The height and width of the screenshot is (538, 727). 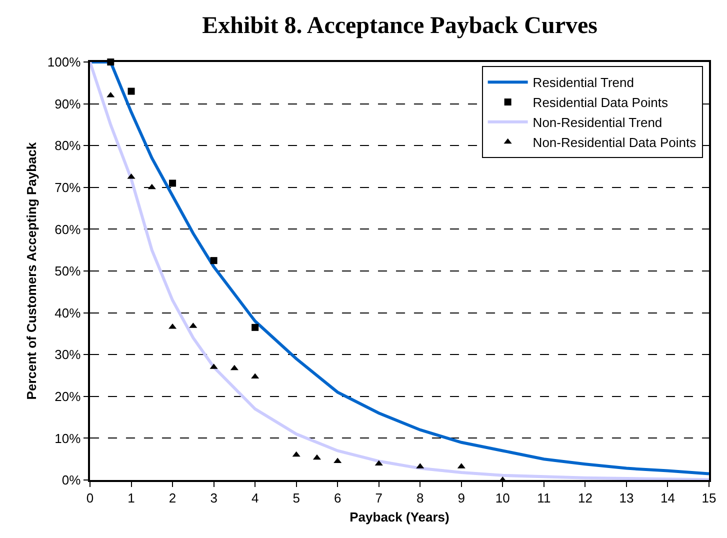 What do you see at coordinates (400, 25) in the screenshot?
I see `chart-title: Exhibit 8. Acceptance Payback Curves` at bounding box center [400, 25].